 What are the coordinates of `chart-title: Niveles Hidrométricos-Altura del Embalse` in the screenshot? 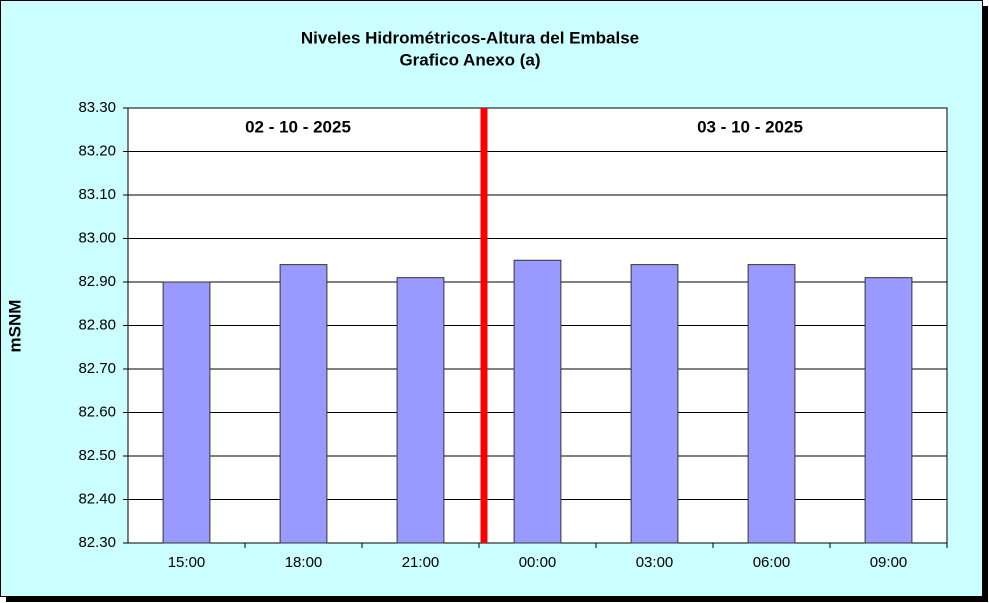 It's located at (470, 37).